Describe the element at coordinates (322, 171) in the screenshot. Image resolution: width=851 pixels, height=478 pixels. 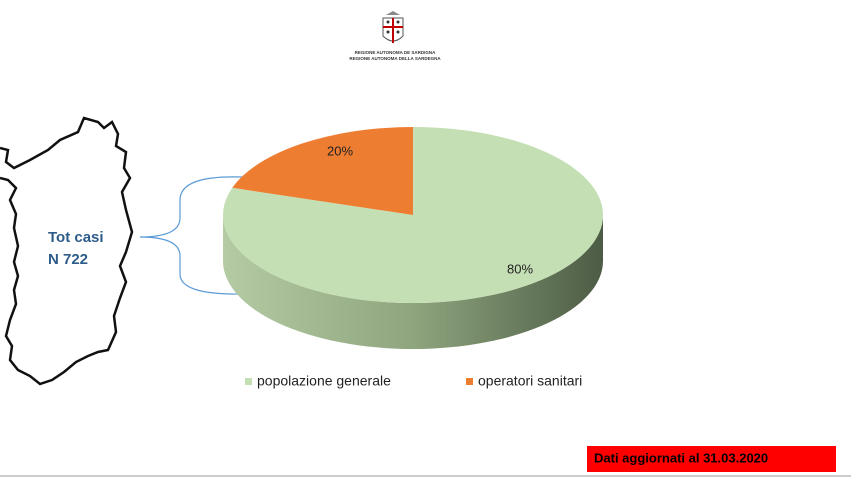
I see `pie-slice` at that location.